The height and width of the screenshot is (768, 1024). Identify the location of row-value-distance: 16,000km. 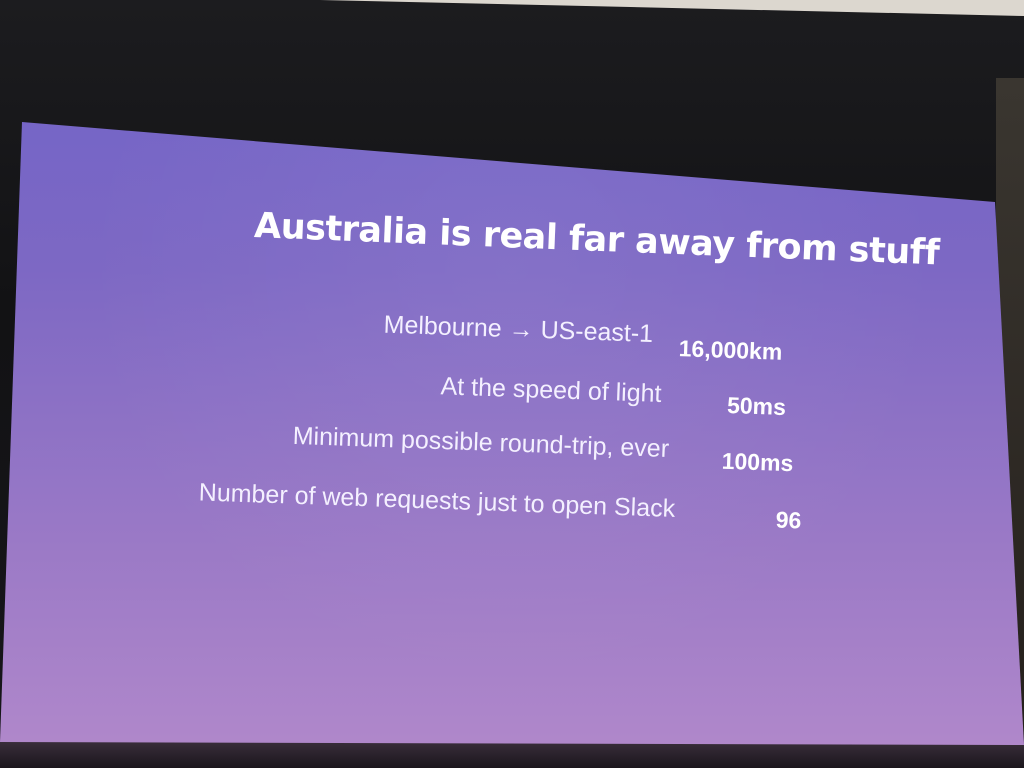
(730, 350).